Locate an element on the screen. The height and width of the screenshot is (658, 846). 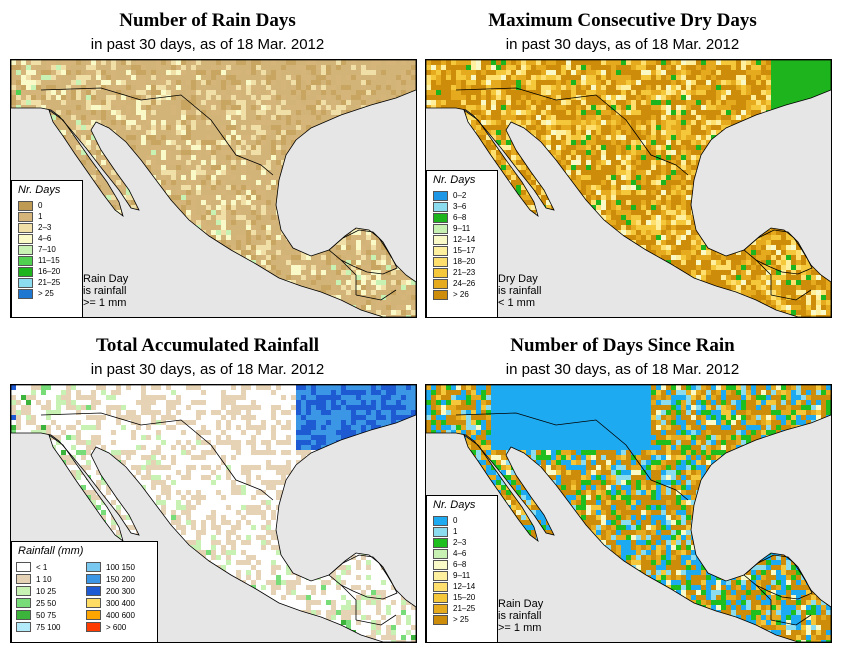
legend-item: 300 400 is located at coordinates (121, 603).